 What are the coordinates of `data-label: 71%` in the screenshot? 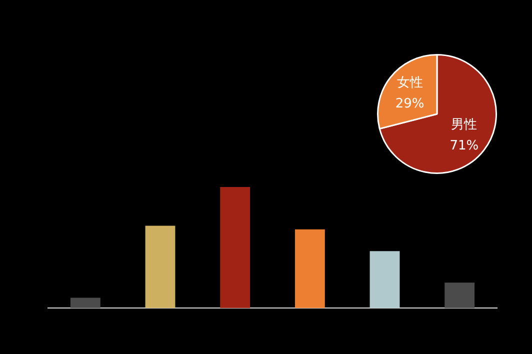 It's located at (464, 146).